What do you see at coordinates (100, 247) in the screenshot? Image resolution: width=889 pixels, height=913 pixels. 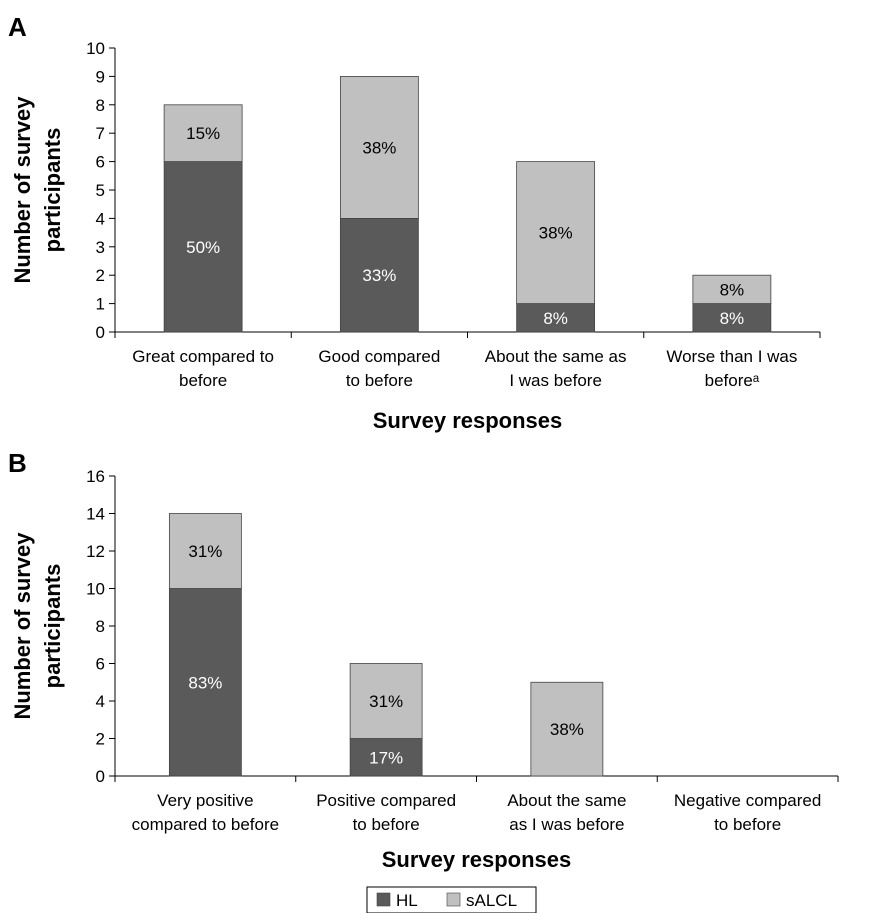 I see `y-tick-label: 3` at bounding box center [100, 247].